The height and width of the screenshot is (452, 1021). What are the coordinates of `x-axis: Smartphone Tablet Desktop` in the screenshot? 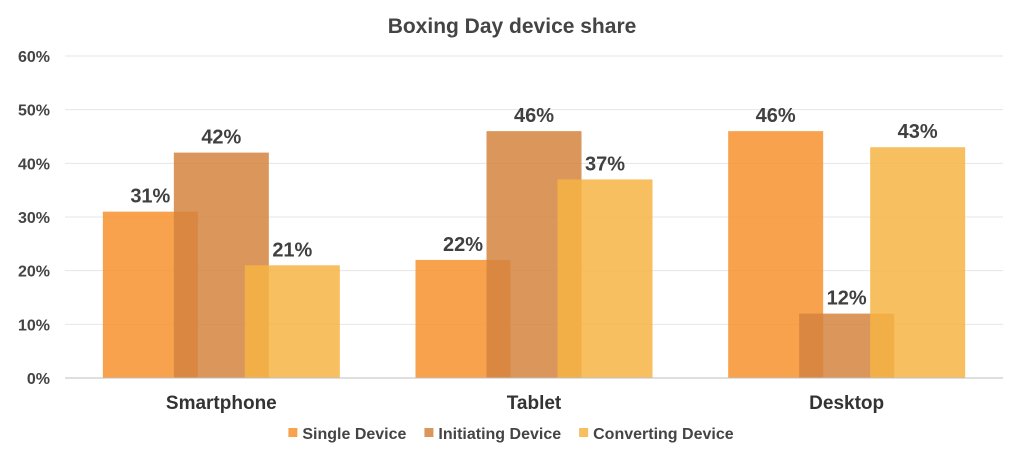 It's located at (534, 395).